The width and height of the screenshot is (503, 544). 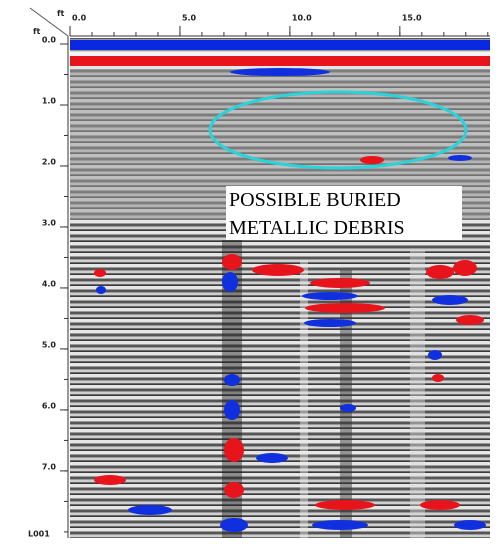 What do you see at coordinates (412, 18) in the screenshot?
I see `x-tick-label: 15.0` at bounding box center [412, 18].